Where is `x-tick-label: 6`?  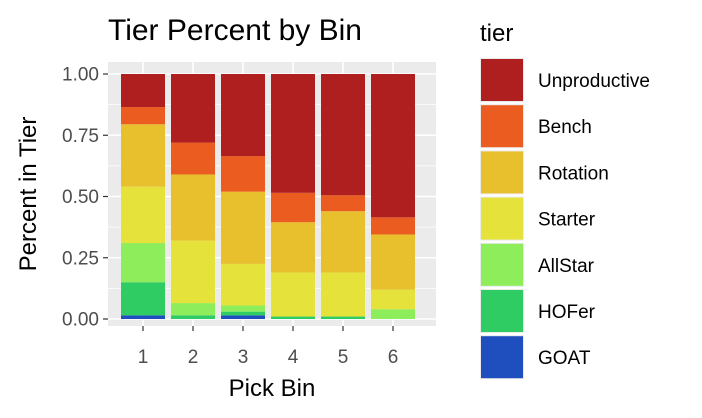 x-tick-label: 6 is located at coordinates (393, 357).